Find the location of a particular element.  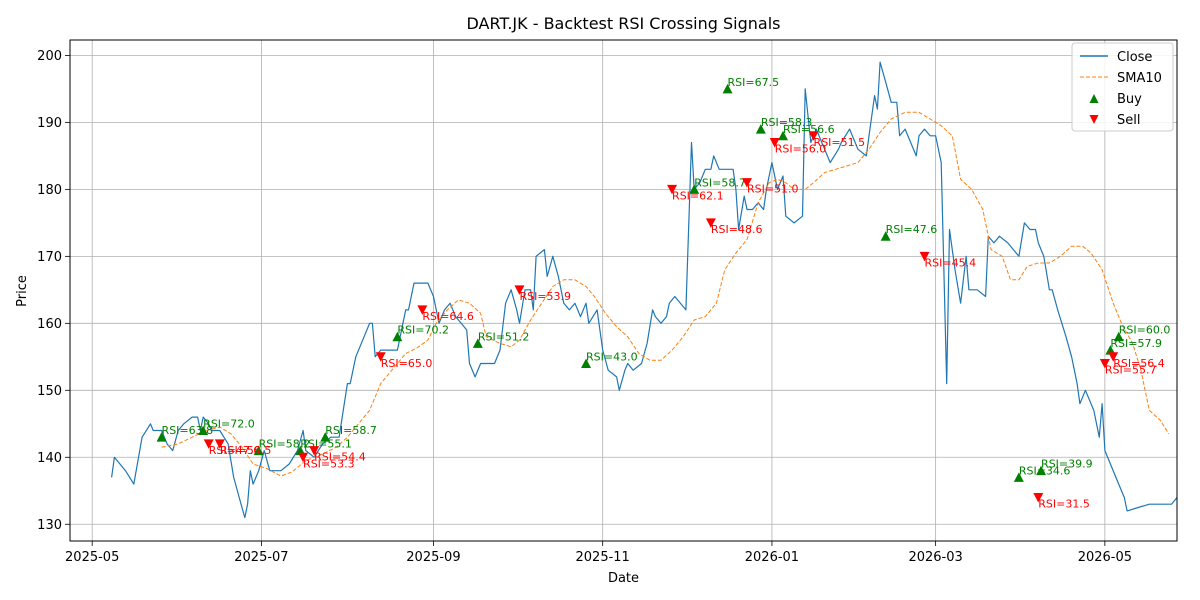

y-tick-label: 140 is located at coordinates (49, 458).